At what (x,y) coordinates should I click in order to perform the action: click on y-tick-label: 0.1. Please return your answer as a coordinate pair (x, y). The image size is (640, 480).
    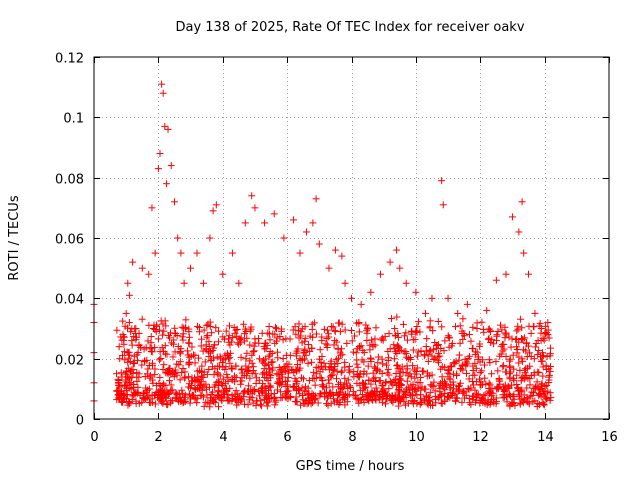
    Looking at the image, I should click on (73, 119).